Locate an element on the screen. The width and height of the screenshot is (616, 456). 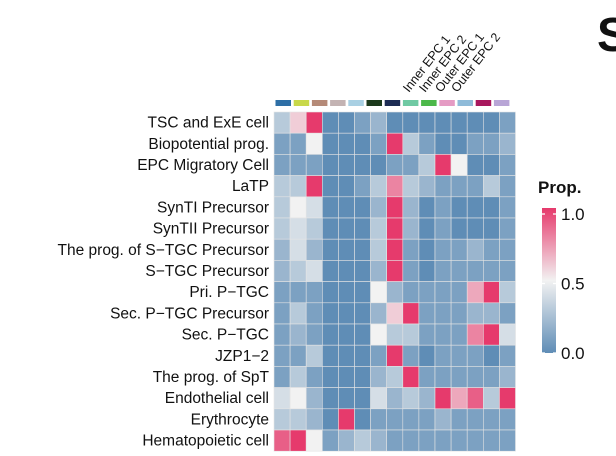
column-annotation-bar is located at coordinates (392, 103).